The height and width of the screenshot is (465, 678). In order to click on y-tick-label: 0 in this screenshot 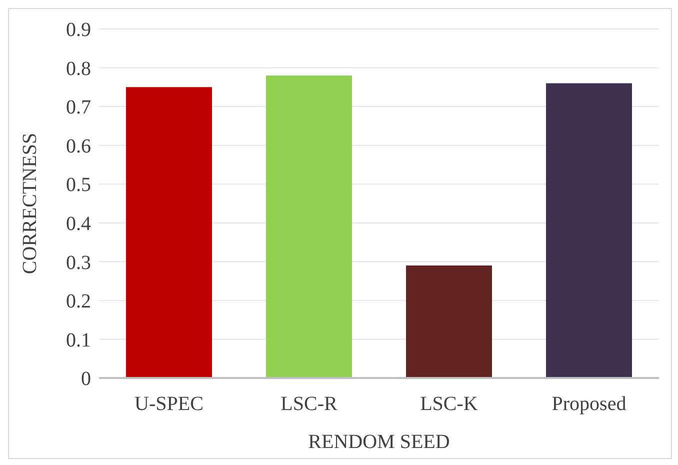, I will do `click(86, 379)`.